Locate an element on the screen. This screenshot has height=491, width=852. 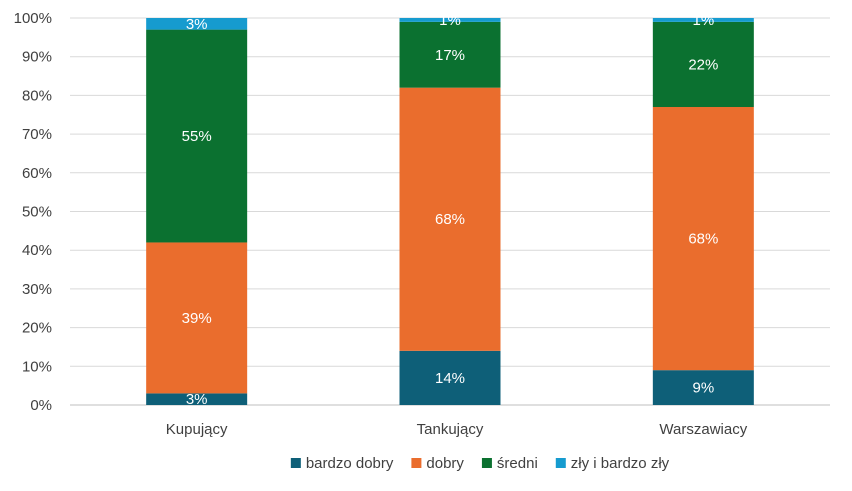
legend-label: dobry is located at coordinates (445, 463).